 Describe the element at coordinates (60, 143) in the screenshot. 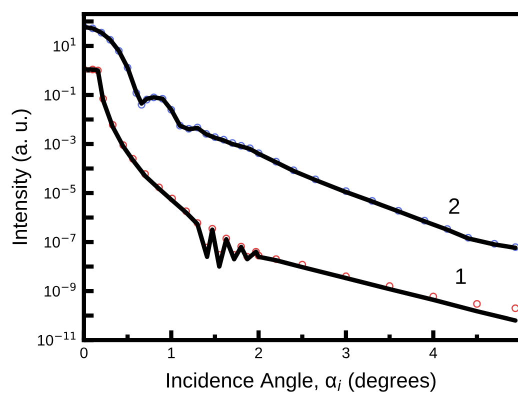

I see `y-tick-label: 10$^{−3}$` at that location.